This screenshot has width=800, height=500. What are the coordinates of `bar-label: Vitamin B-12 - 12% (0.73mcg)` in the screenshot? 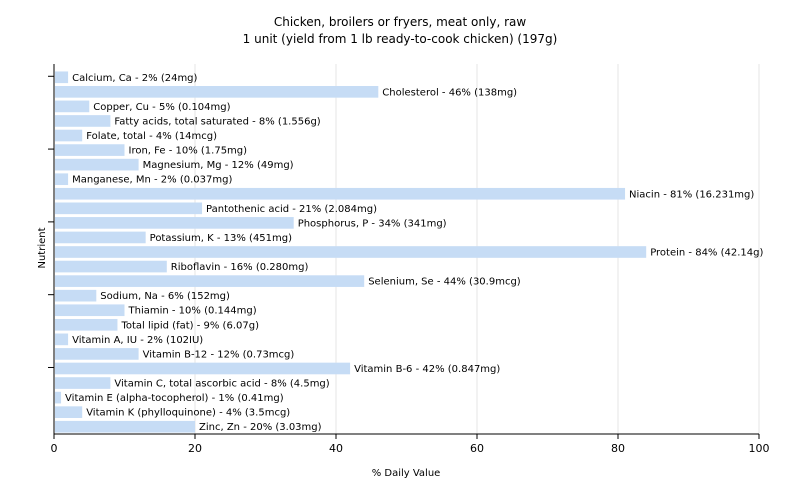 It's located at (219, 354).